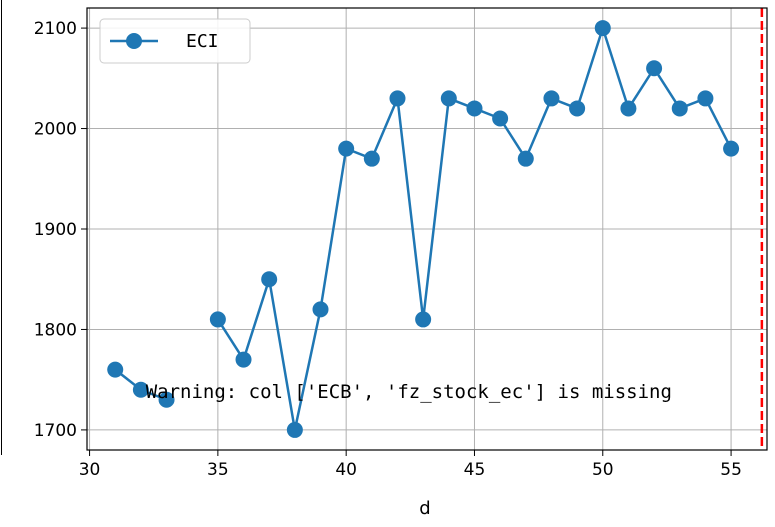  Describe the element at coordinates (202, 41) in the screenshot. I see `legend-label: ECI` at that location.